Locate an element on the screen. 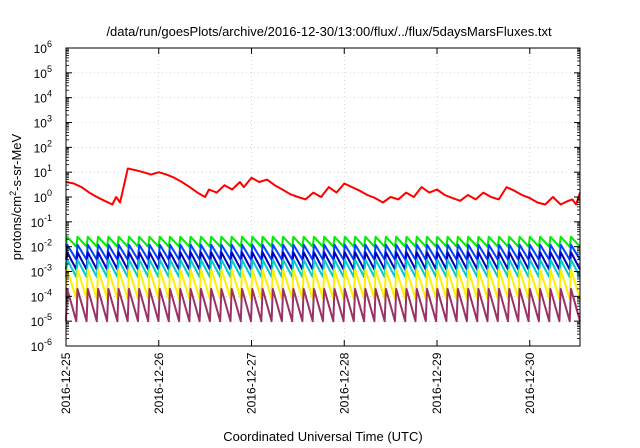  y-axis-label-suffix: -s-sr-MeV is located at coordinates (16, 161).